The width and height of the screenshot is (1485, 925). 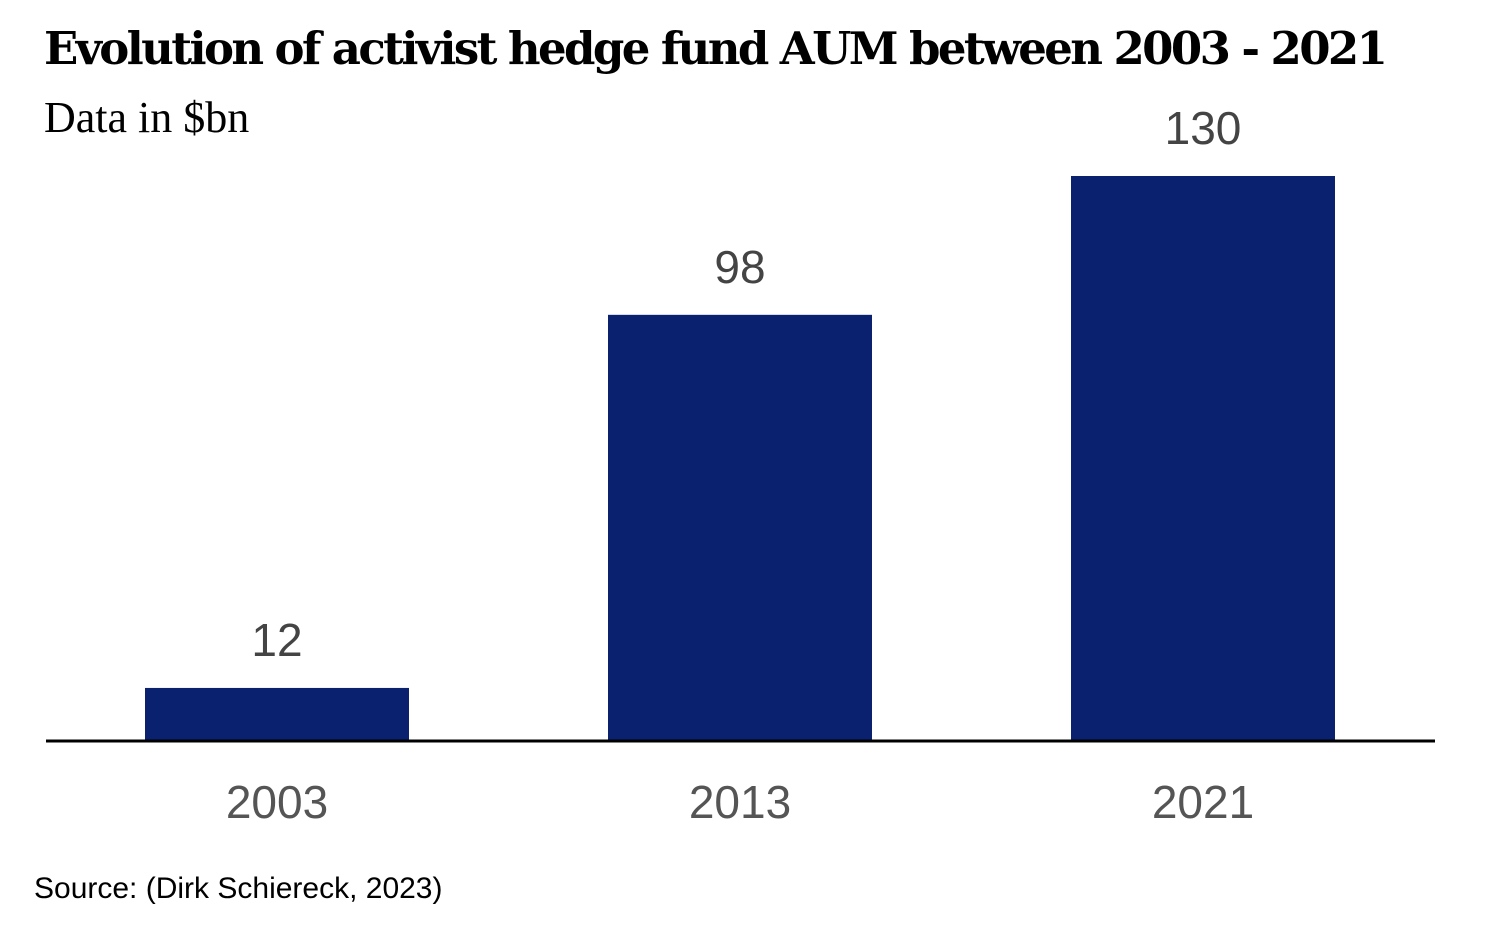 What do you see at coordinates (276, 640) in the screenshot?
I see `value-label-2003: 12` at bounding box center [276, 640].